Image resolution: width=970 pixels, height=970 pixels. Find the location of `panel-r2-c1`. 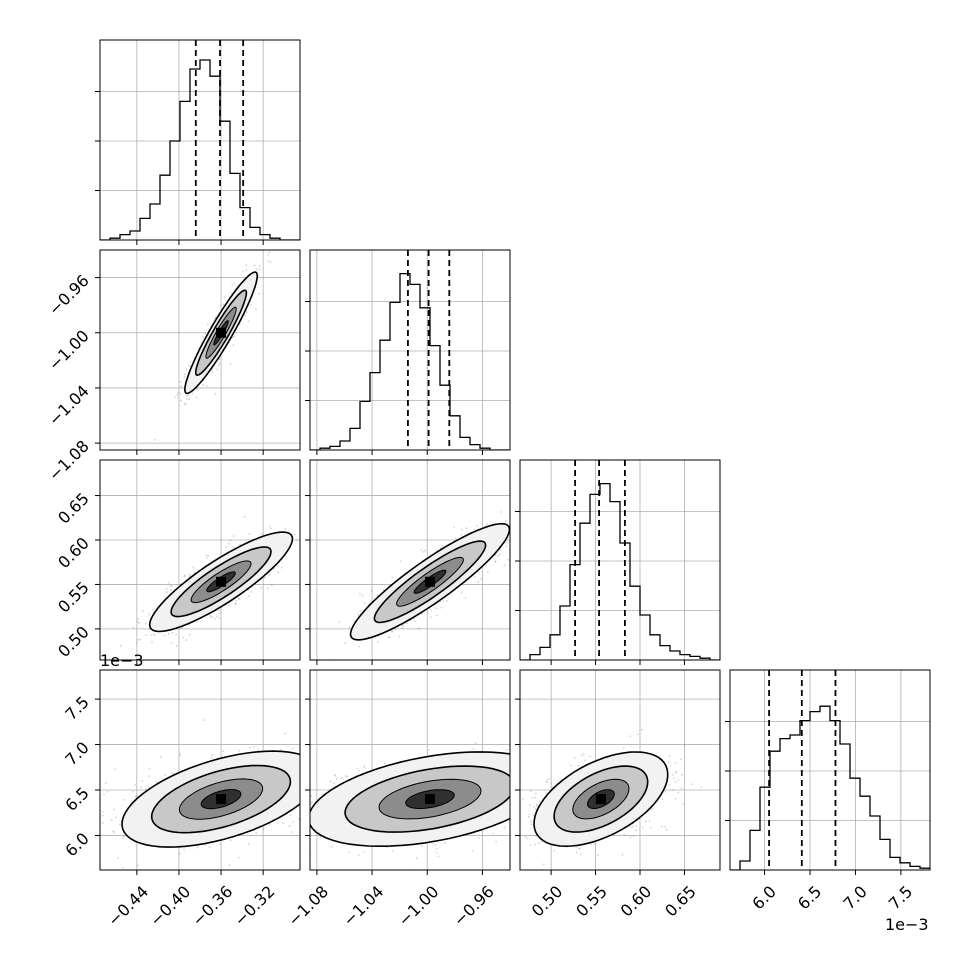

panel-r2-c1 is located at coordinates (408, 562).